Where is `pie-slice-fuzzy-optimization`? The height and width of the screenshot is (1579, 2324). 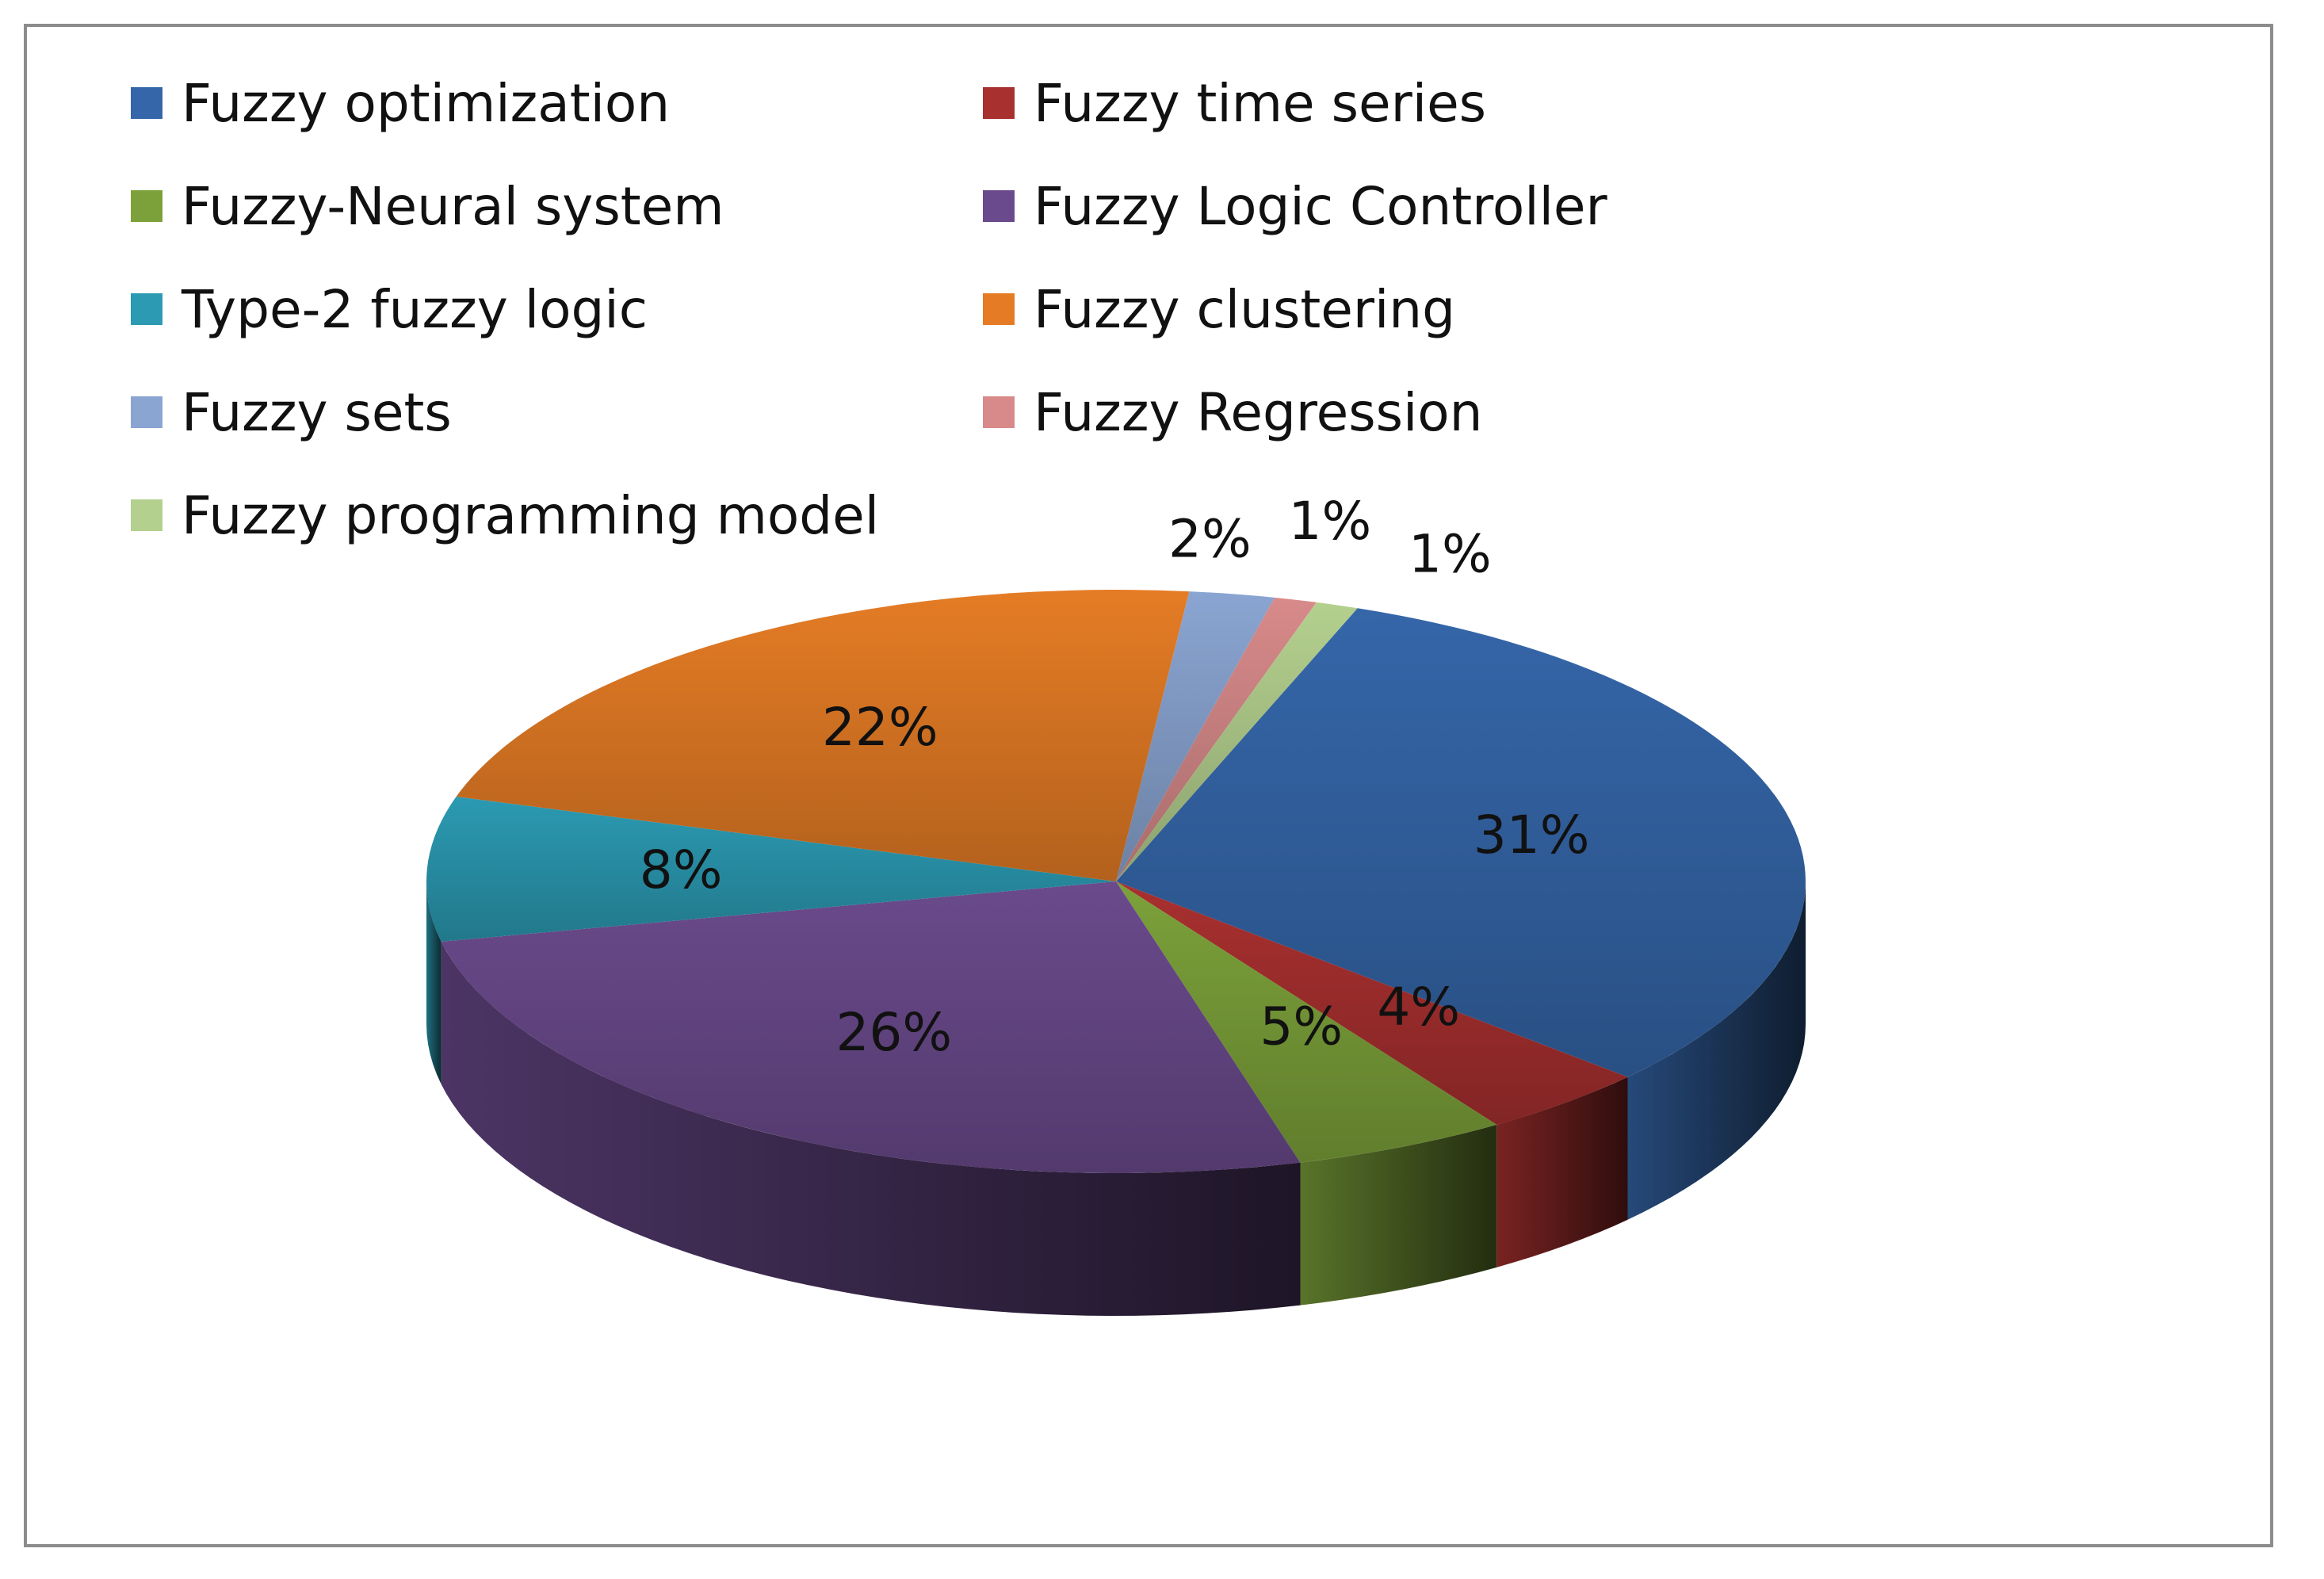 pie-slice-fuzzy-optimization is located at coordinates (1461, 843).